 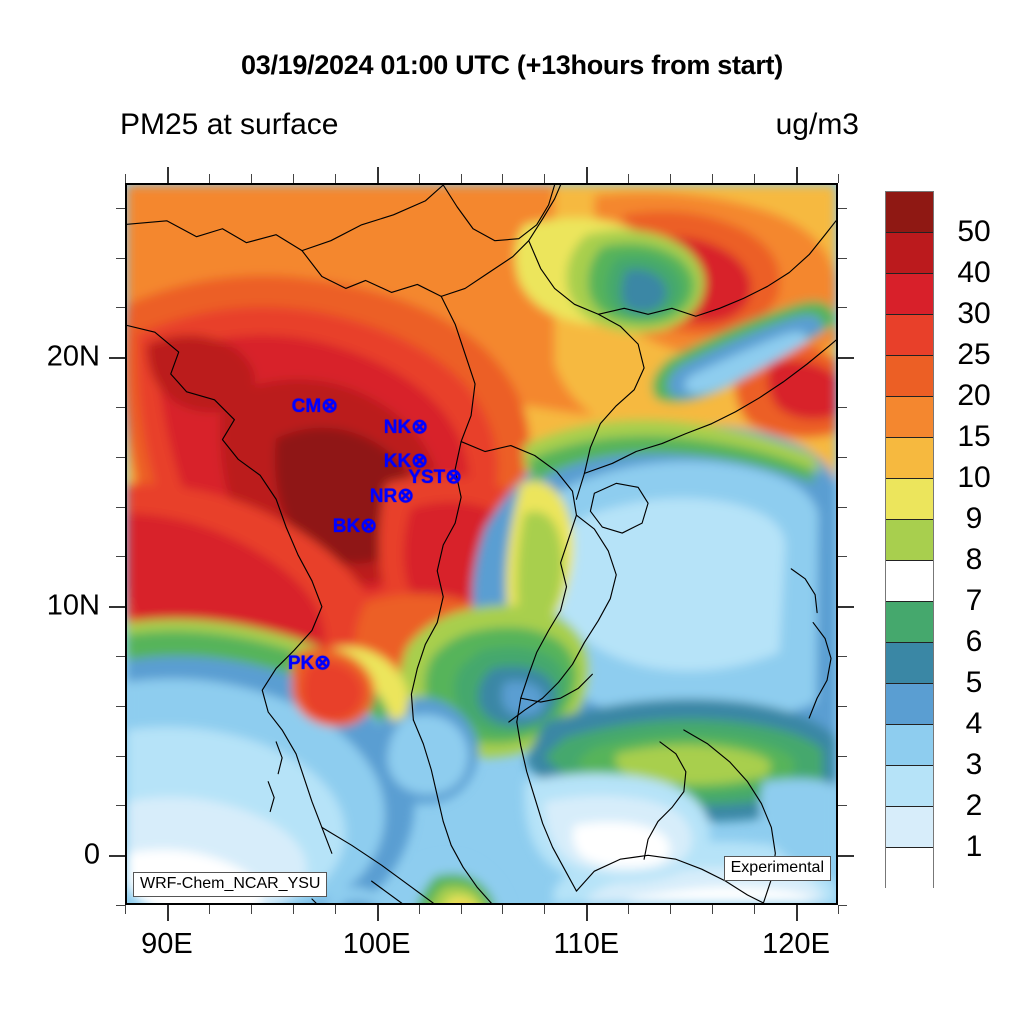 I want to click on station-label-bk: BK⊗, so click(x=354, y=526).